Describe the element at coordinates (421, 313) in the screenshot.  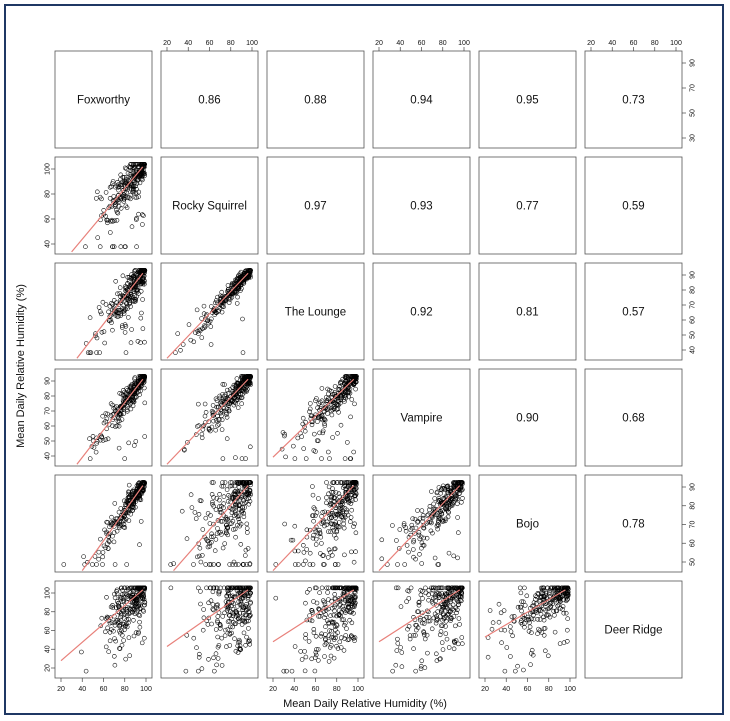
I see `correlation-label: 0.92` at that location.